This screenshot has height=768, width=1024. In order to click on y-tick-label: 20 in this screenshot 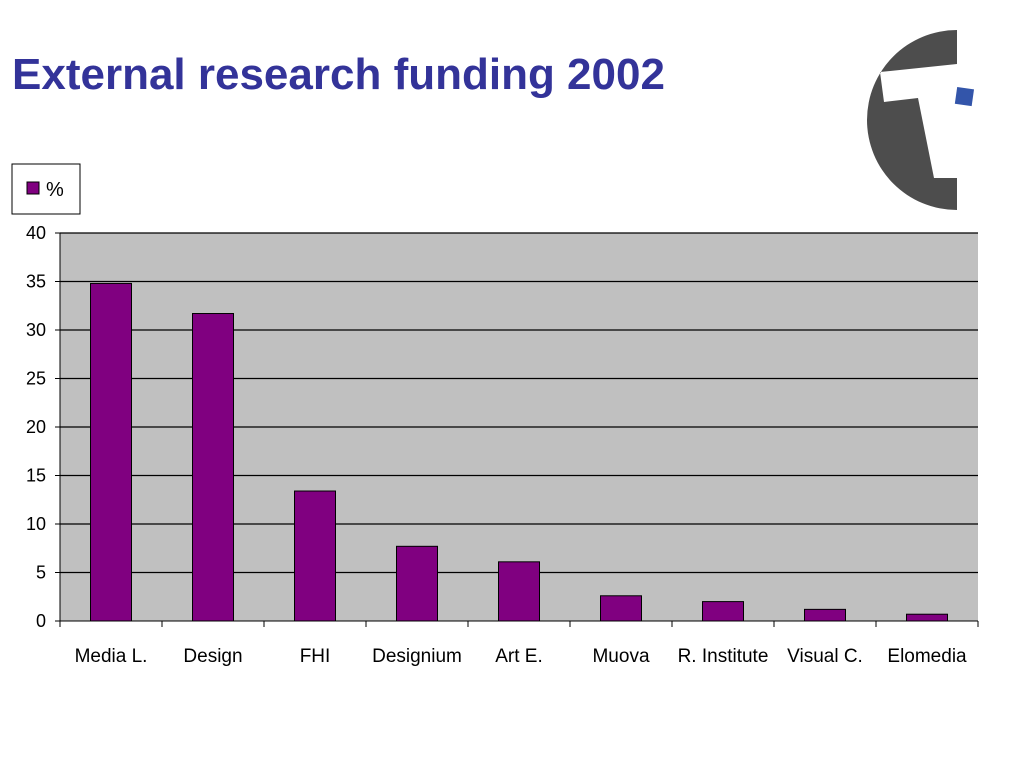, I will do `click(36, 427)`.